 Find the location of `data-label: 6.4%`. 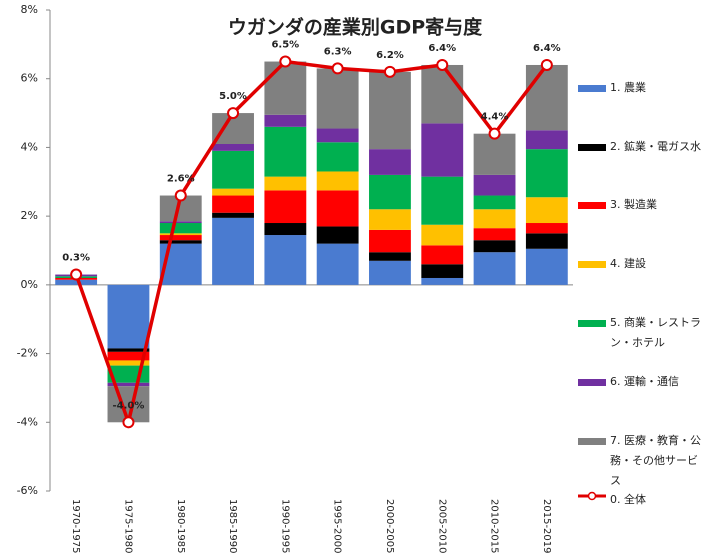

data-label: 6.4% is located at coordinates (442, 48).